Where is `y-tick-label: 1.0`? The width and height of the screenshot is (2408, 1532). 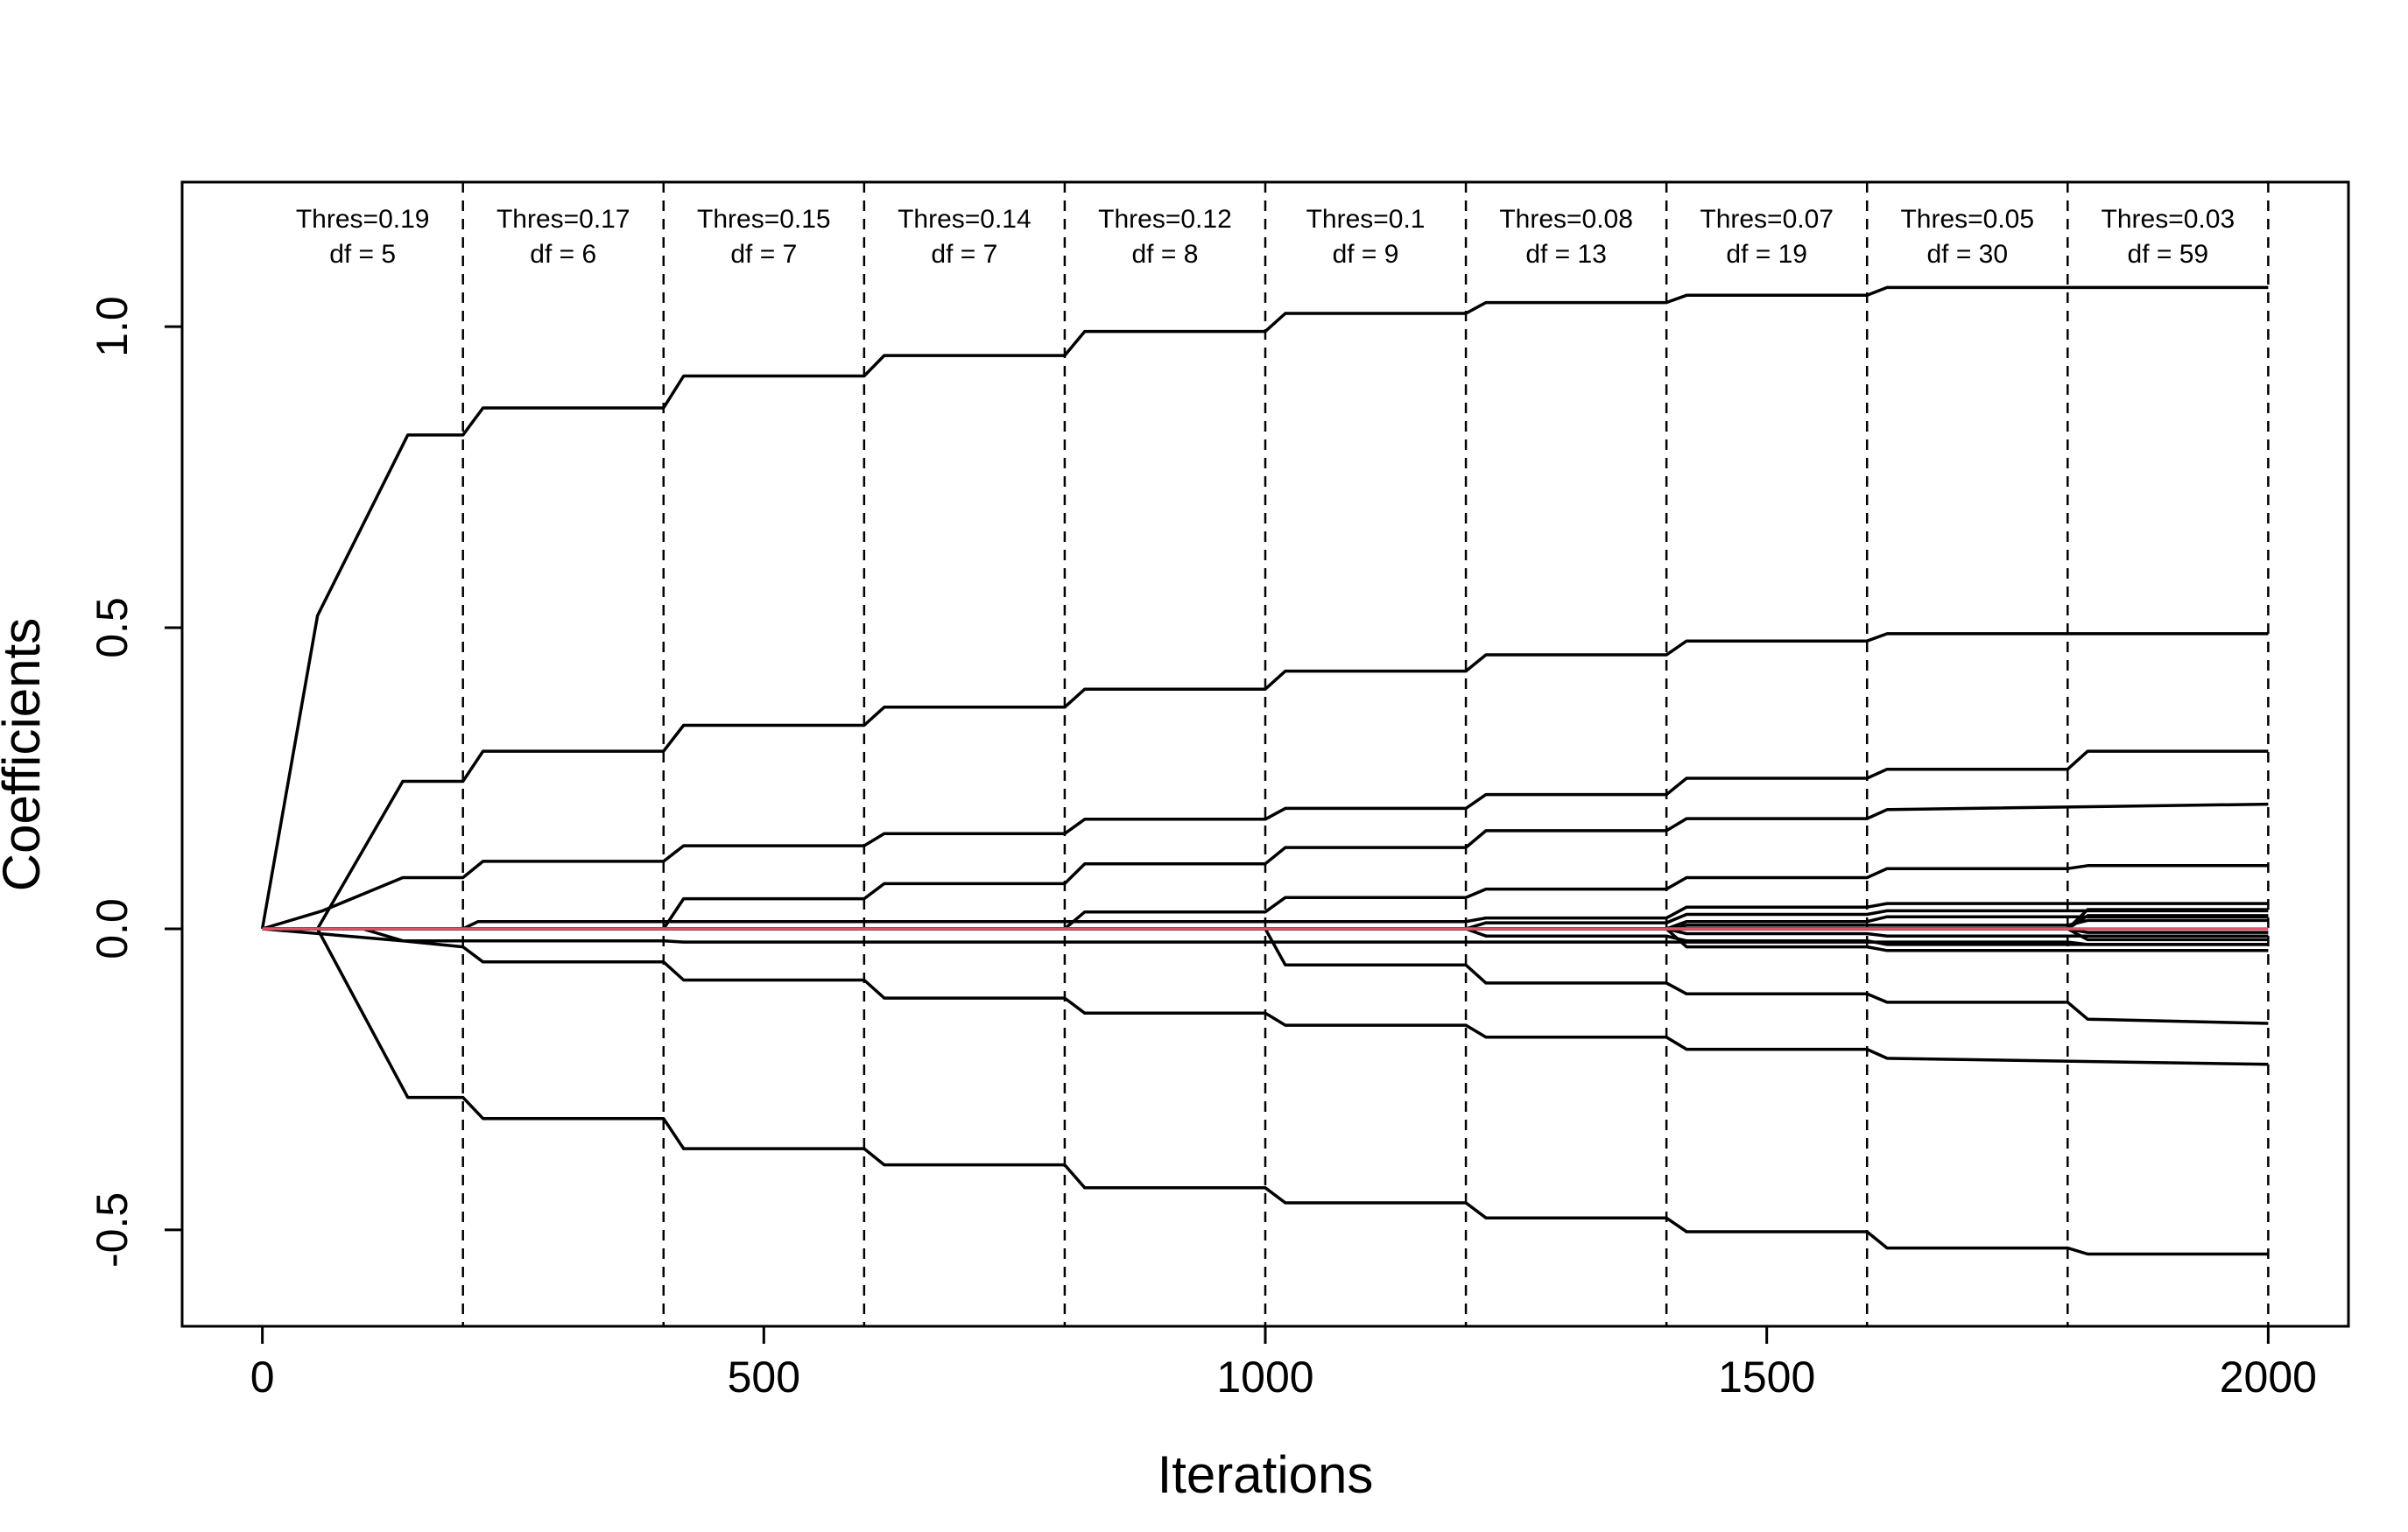 y-tick-label: 1.0 is located at coordinates (112, 327).